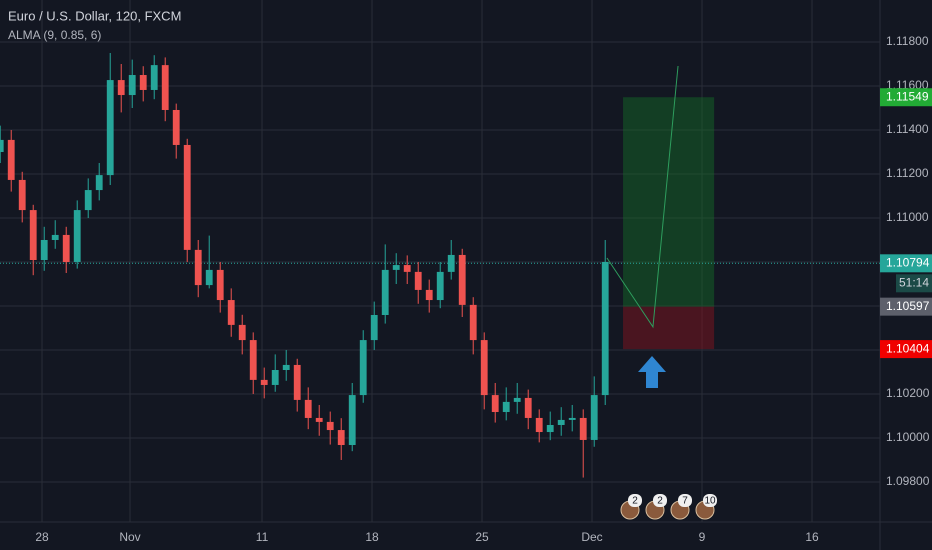 The image size is (932, 550). Describe the element at coordinates (669, 328) in the screenshot. I see `loss-zone` at that location.